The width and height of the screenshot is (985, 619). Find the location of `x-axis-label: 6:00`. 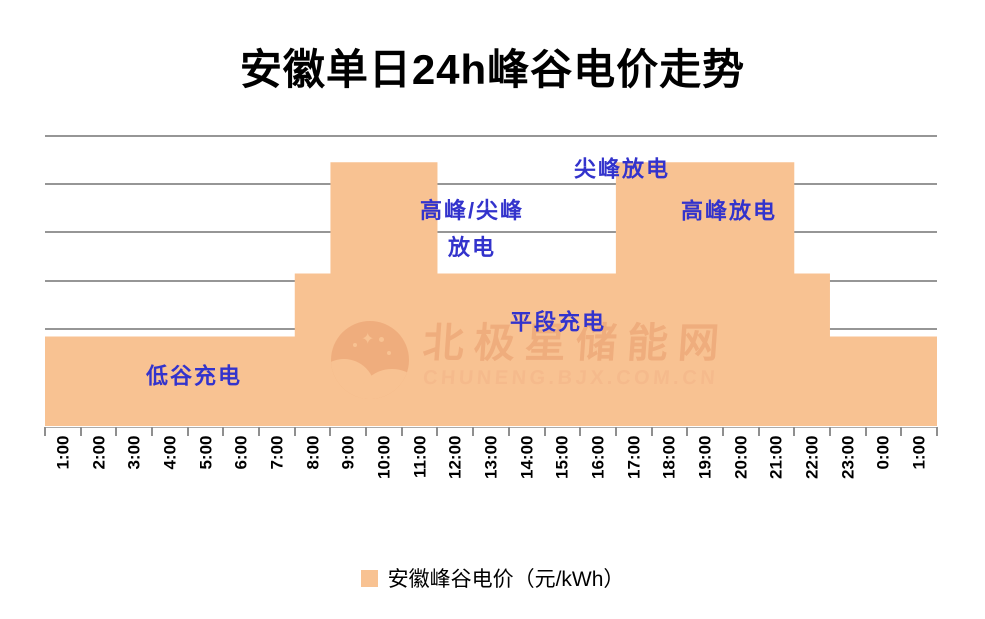

x-axis-label: 6:00 is located at coordinates (241, 452).